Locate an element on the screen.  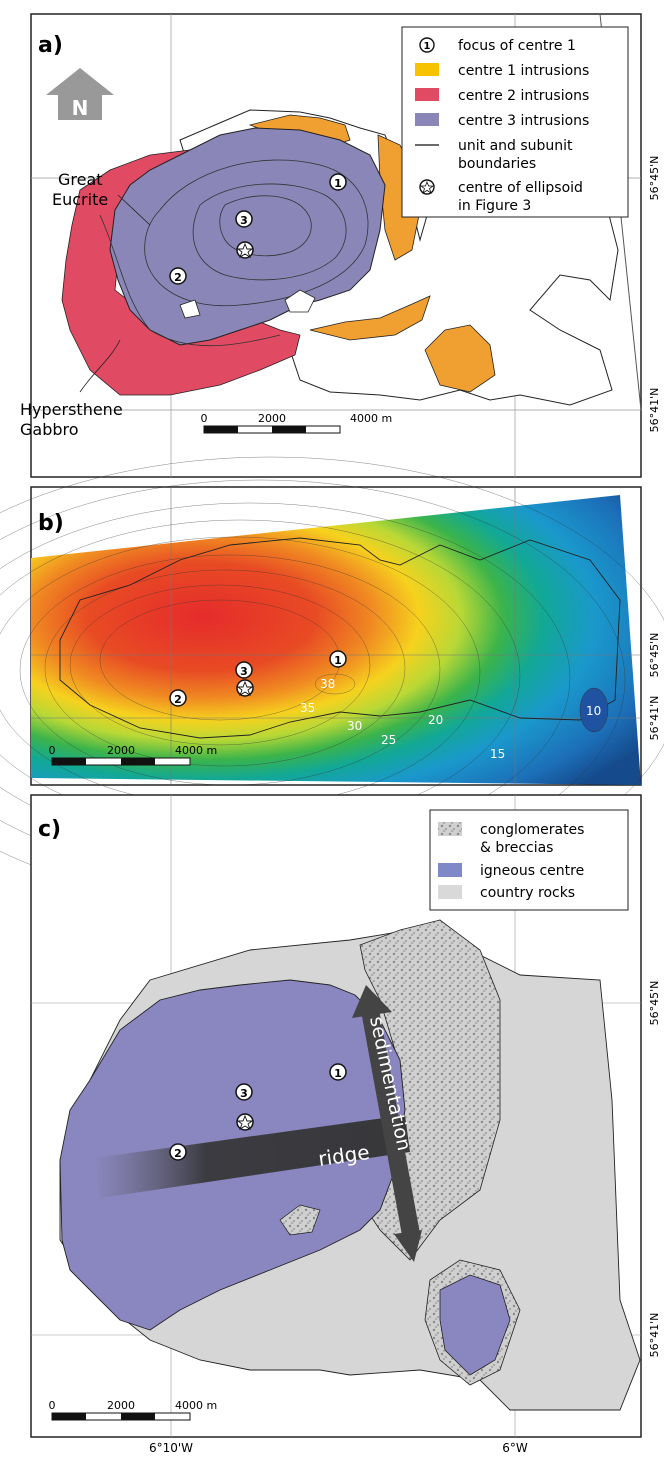
centre-1-marker-c: 1 is located at coordinates (338, 1072).